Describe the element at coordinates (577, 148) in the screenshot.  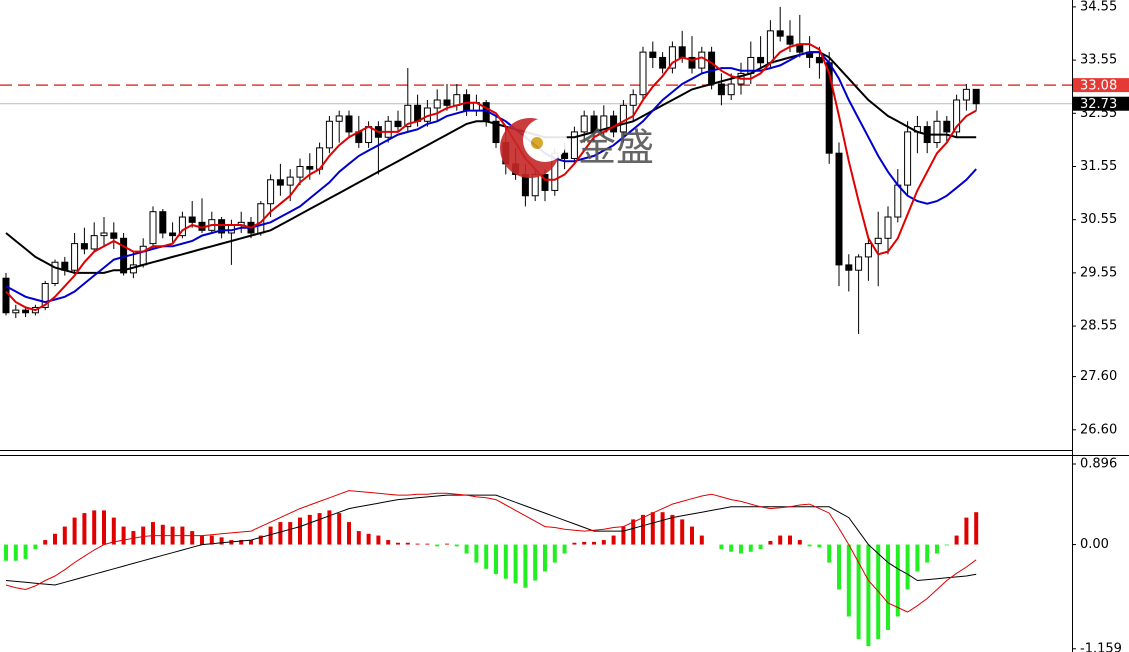
I see `watermark: 金盛` at that location.